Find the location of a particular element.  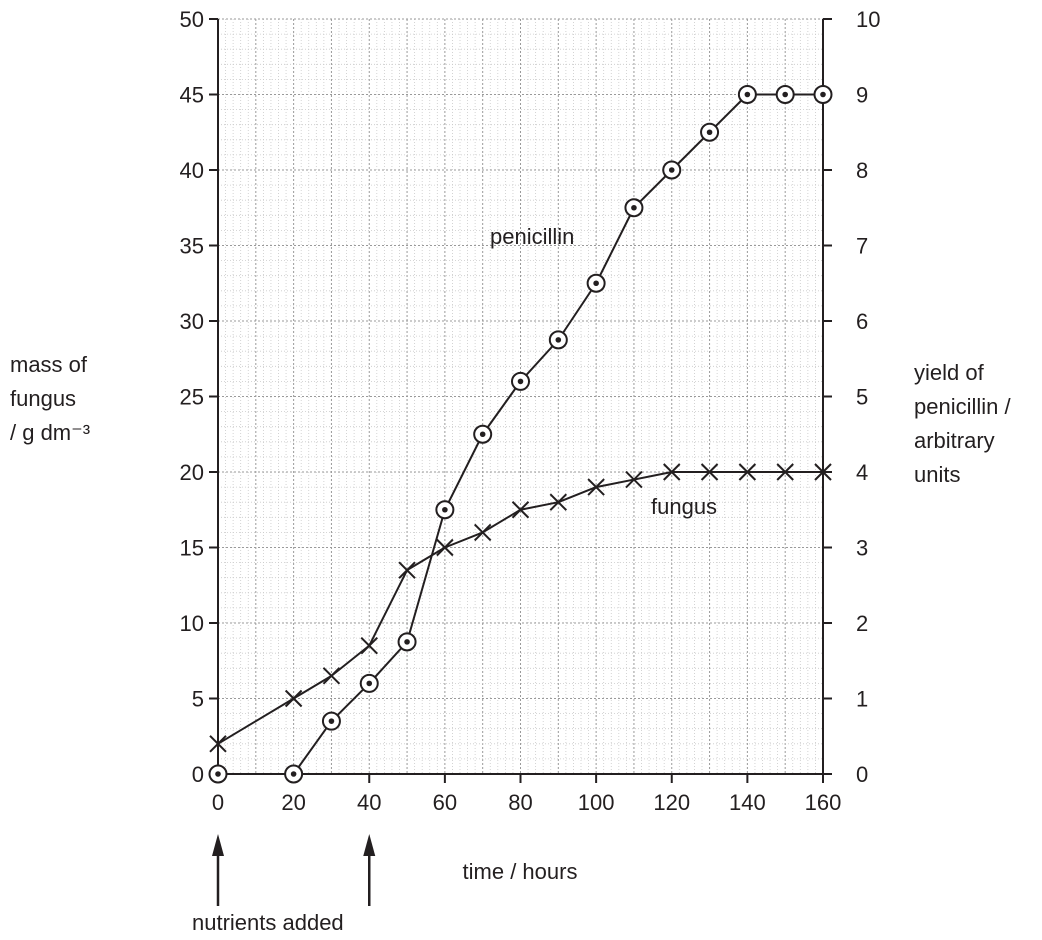

nutrients-added-label: nutrients added is located at coordinates (268, 922).